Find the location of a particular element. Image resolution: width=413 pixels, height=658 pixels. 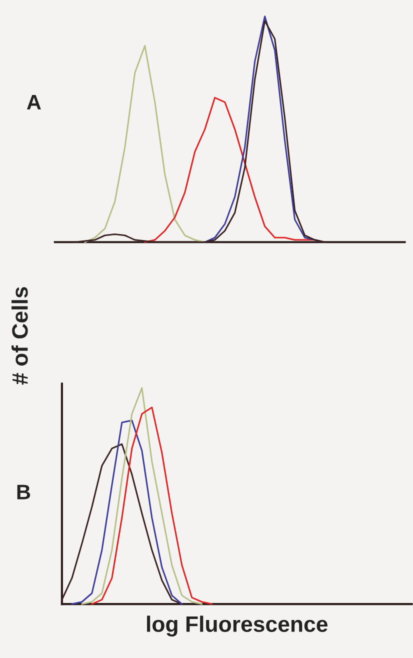

text: A is located at coordinates (33, 102).